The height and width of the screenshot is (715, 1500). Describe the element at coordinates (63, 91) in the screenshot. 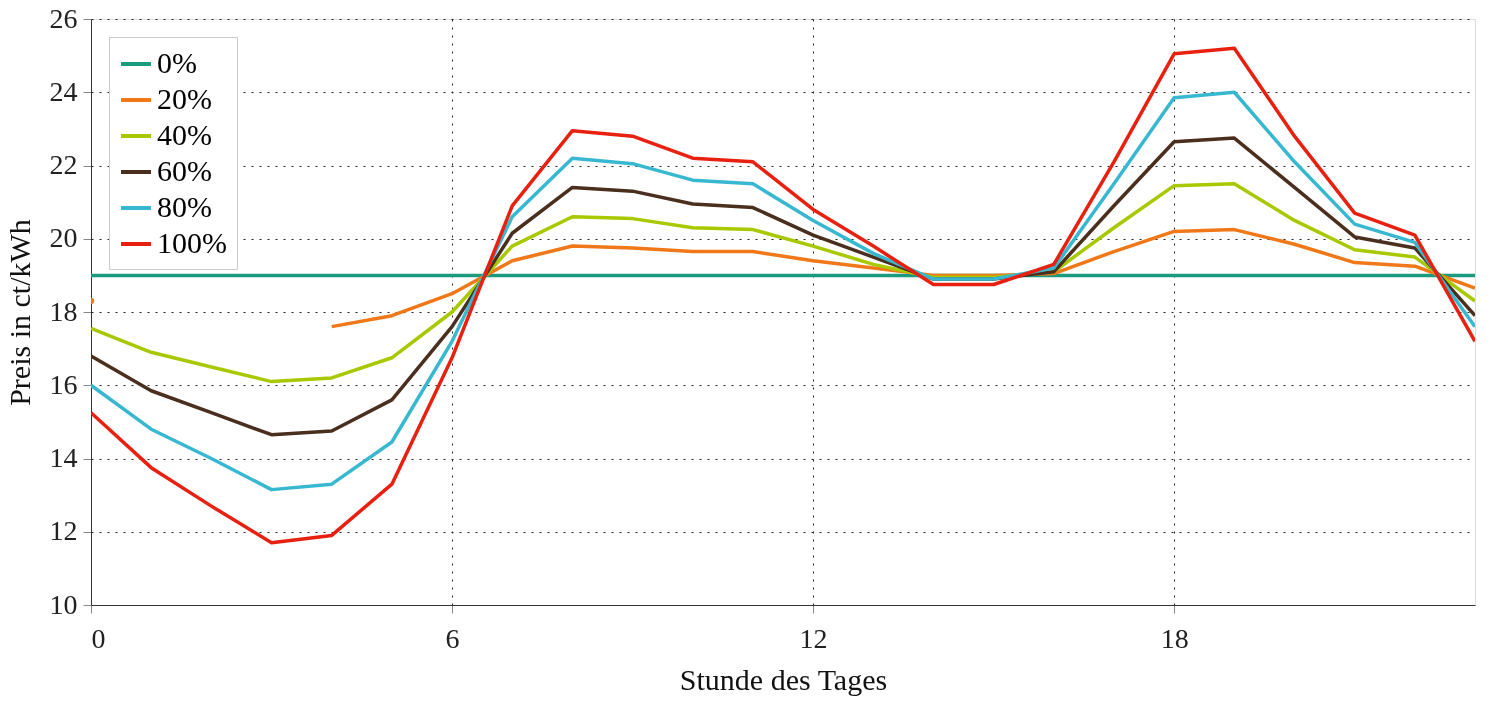

I see `y-tick-label: 24` at that location.